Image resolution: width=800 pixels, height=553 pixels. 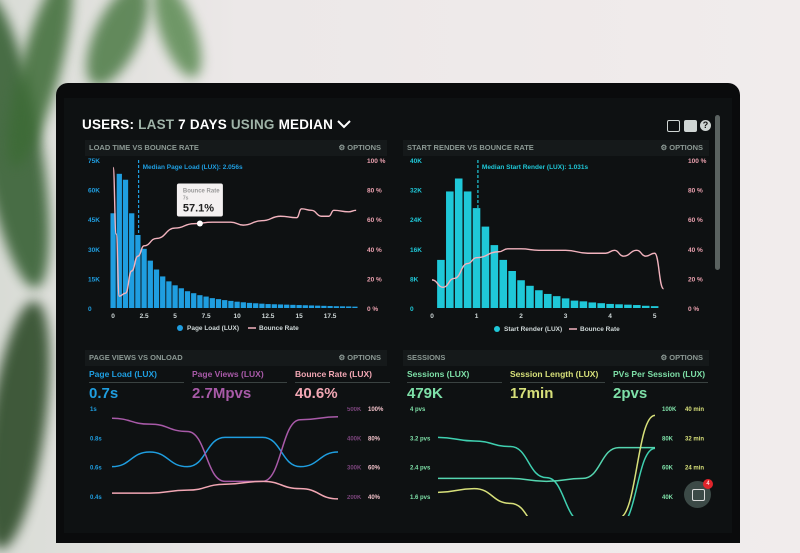 What do you see at coordinates (234, 231) in the screenshot?
I see `bounce-rate-line` at bounding box center [234, 231].